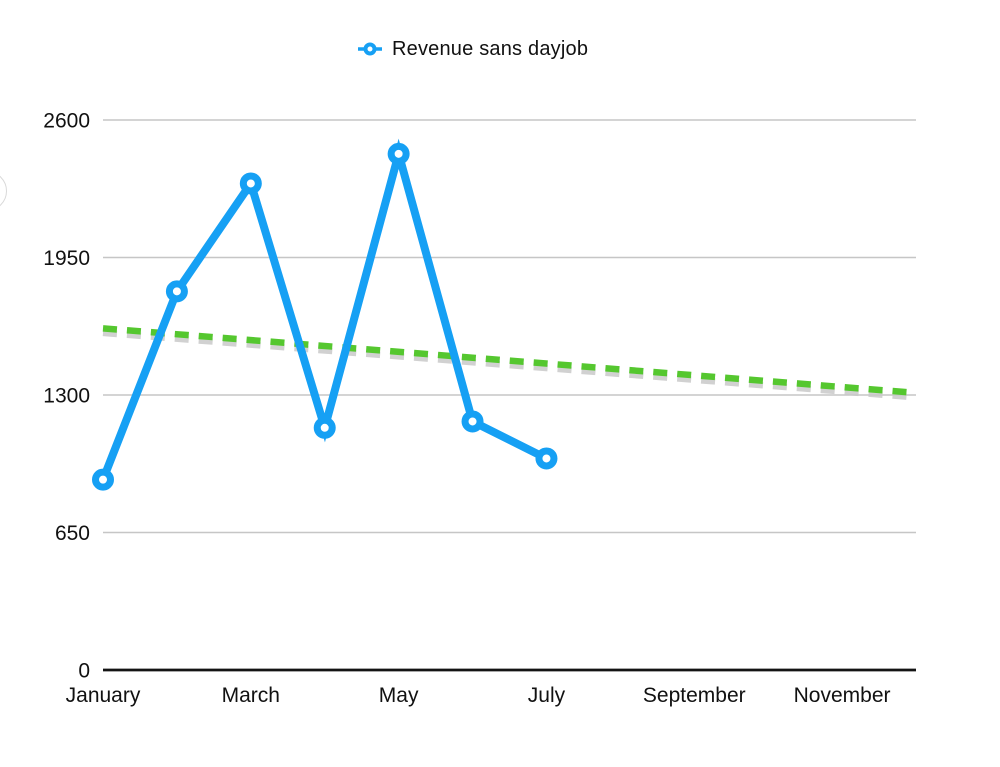 The image size is (1000, 767). What do you see at coordinates (84, 671) in the screenshot?
I see `y-tick-label: 0` at bounding box center [84, 671].